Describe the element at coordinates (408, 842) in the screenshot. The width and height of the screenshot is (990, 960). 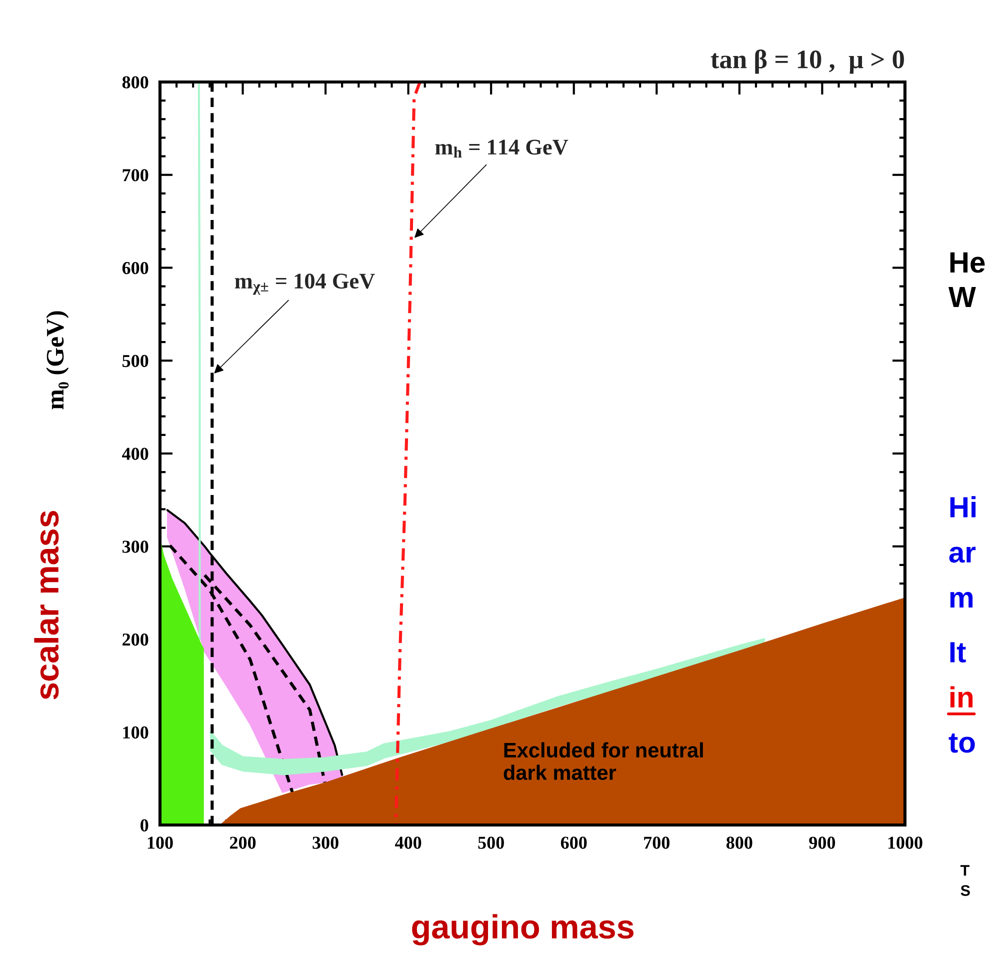
I see `x-tick-label: 400` at that location.